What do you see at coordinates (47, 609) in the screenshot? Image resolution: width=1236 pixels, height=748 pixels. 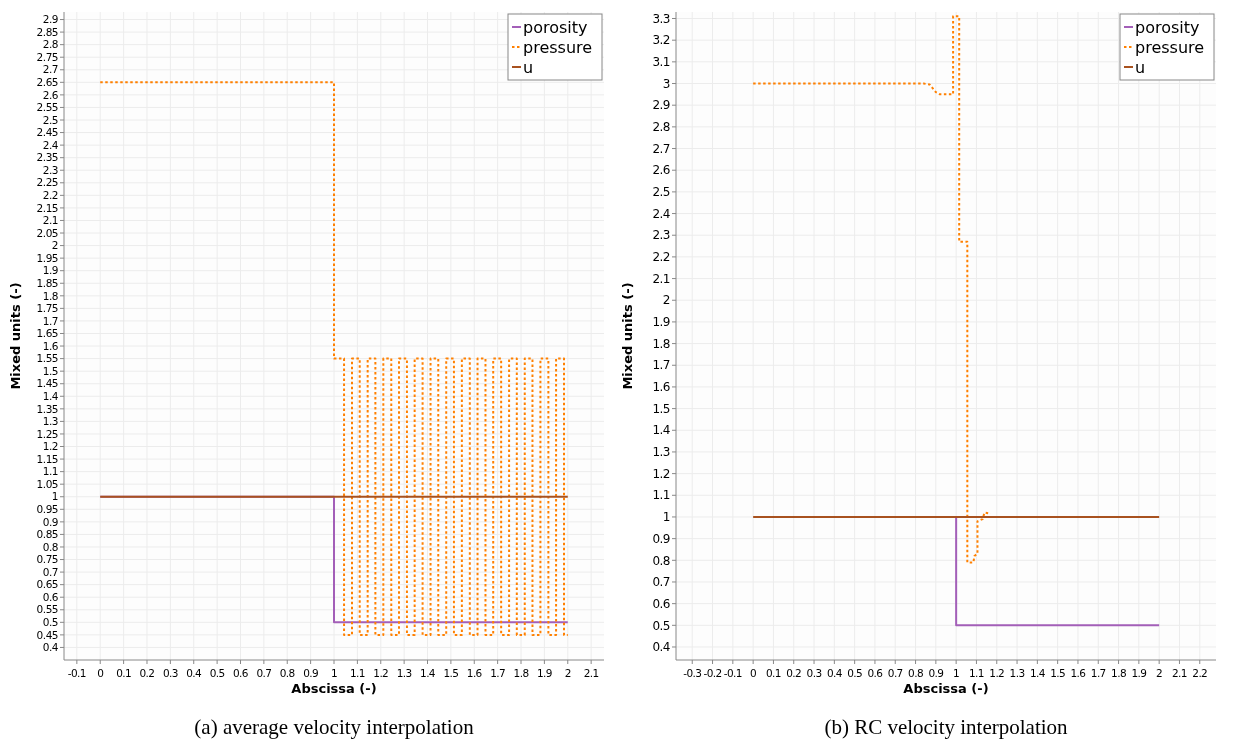 I see `y-tick-label: 0.55` at bounding box center [47, 609].